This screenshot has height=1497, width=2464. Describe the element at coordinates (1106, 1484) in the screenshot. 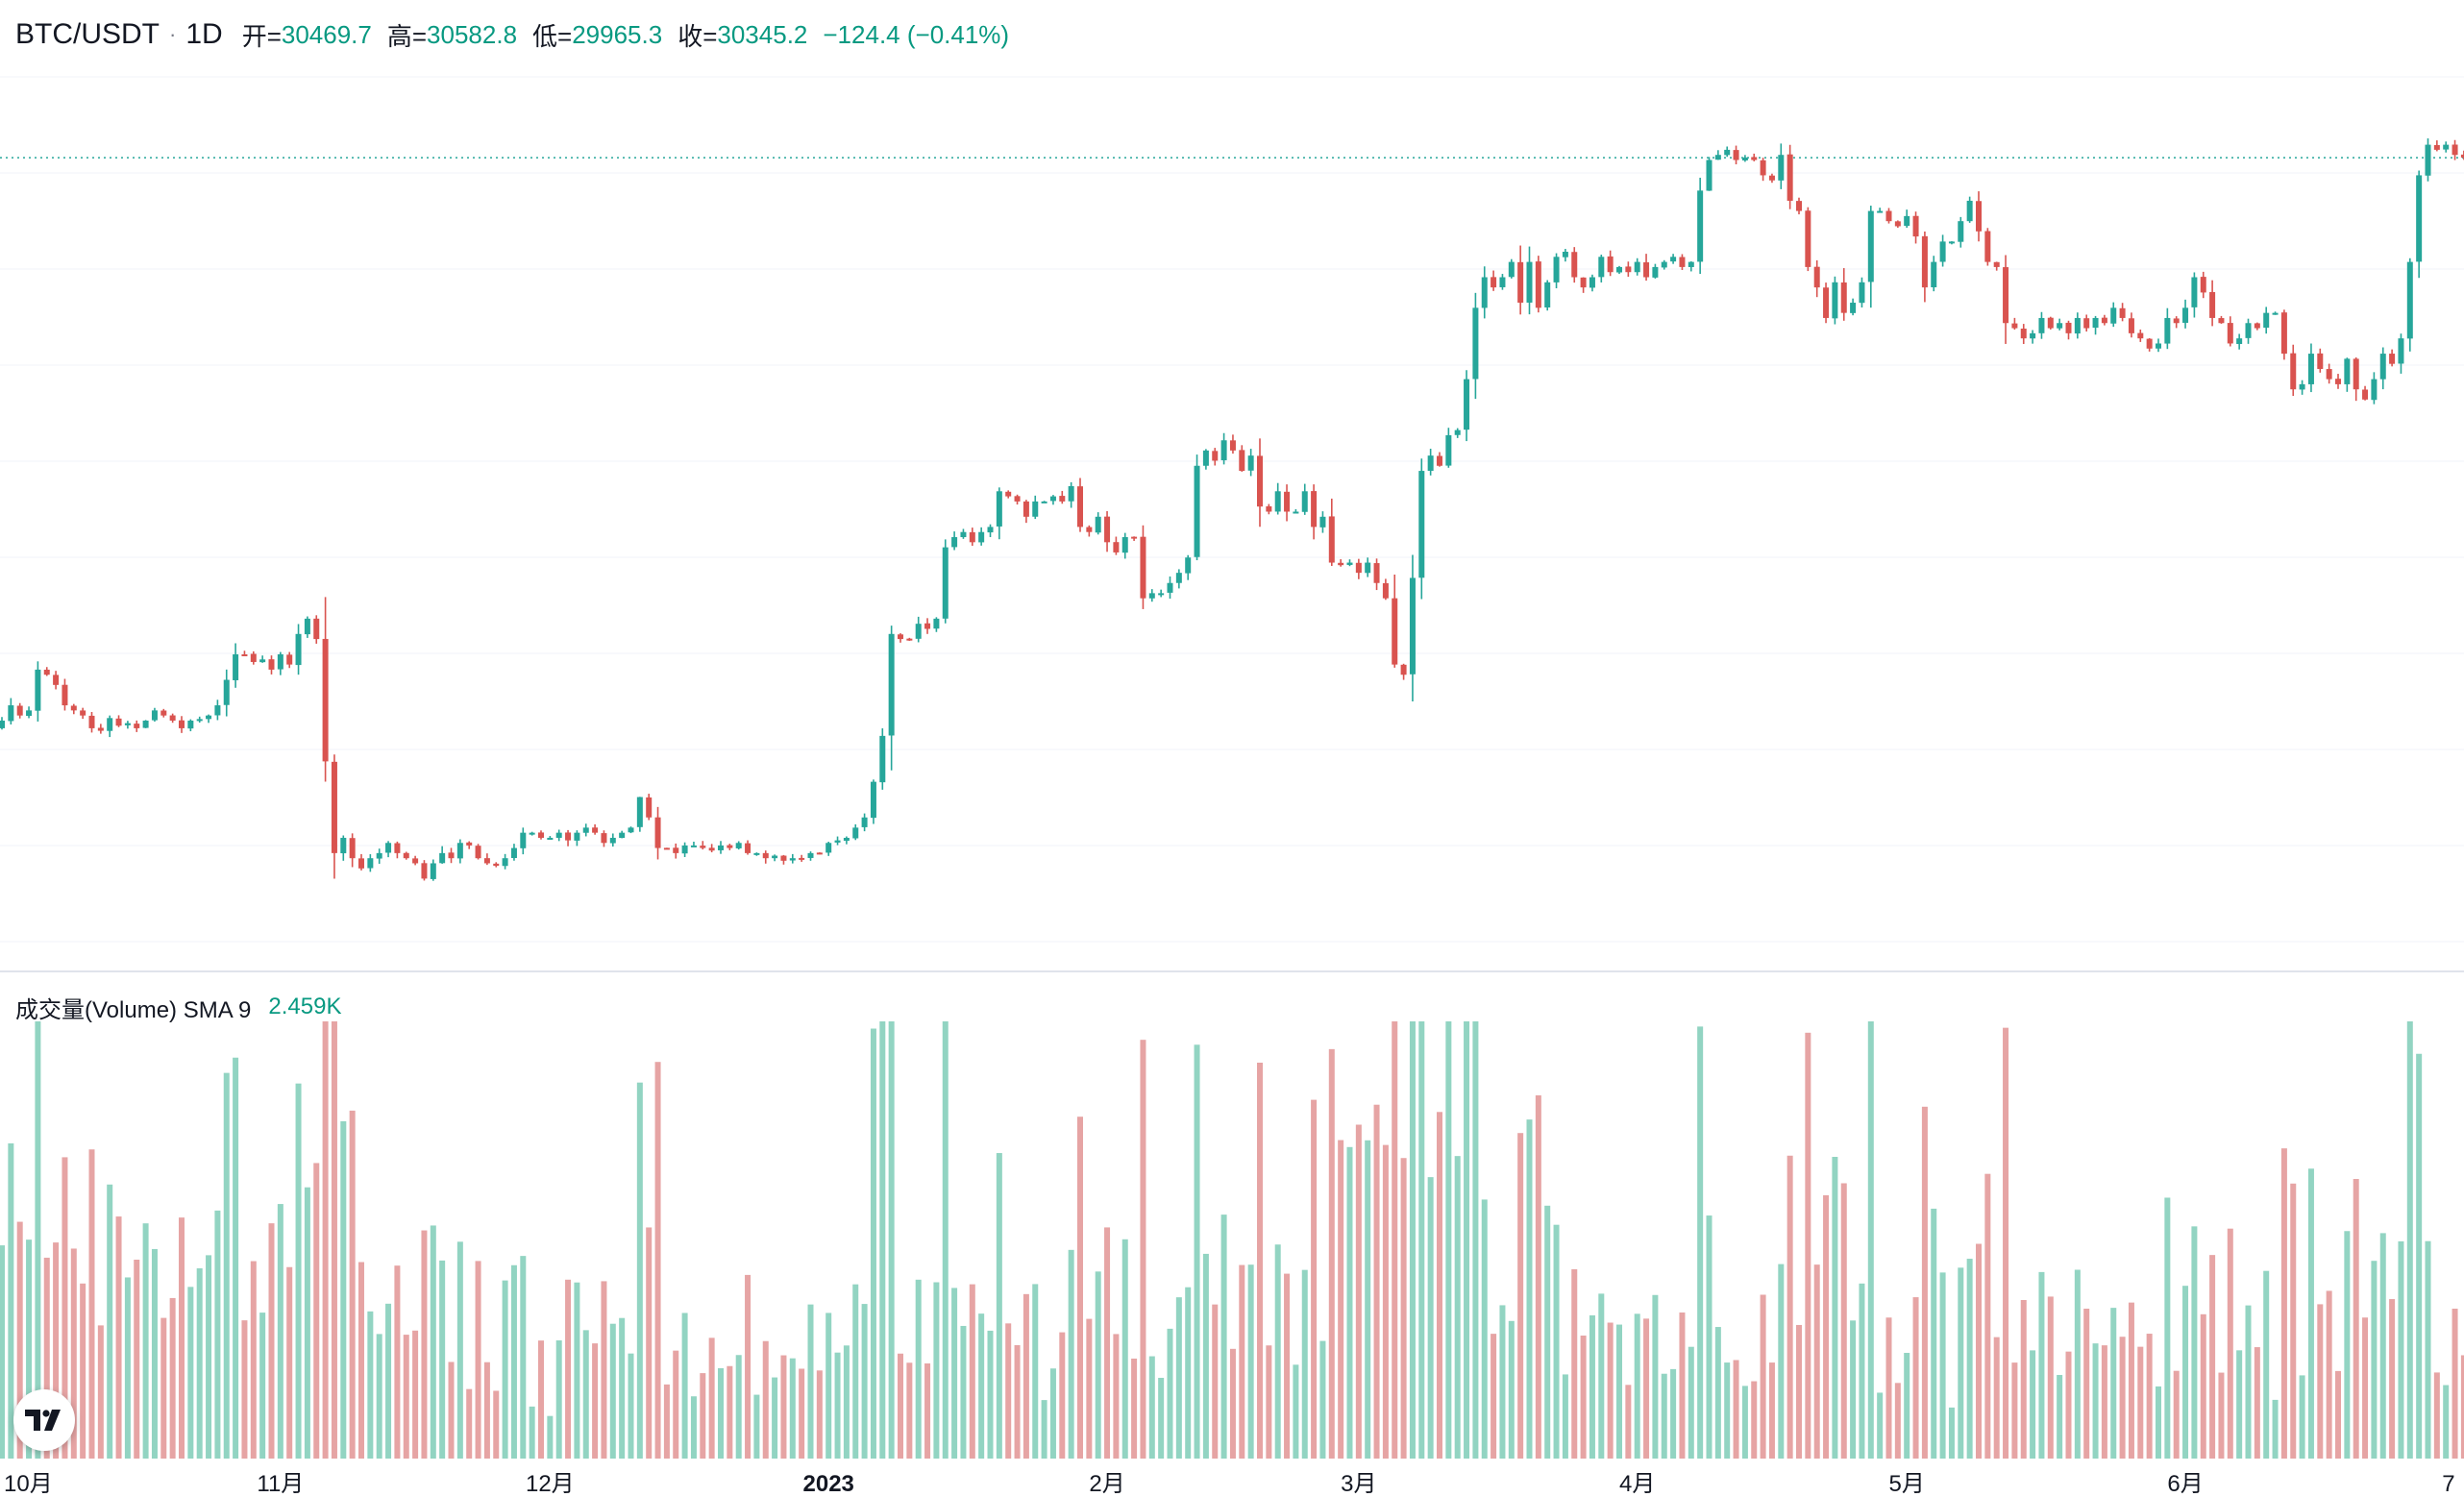

I see `time-axis-tick-label: 2月` at that location.